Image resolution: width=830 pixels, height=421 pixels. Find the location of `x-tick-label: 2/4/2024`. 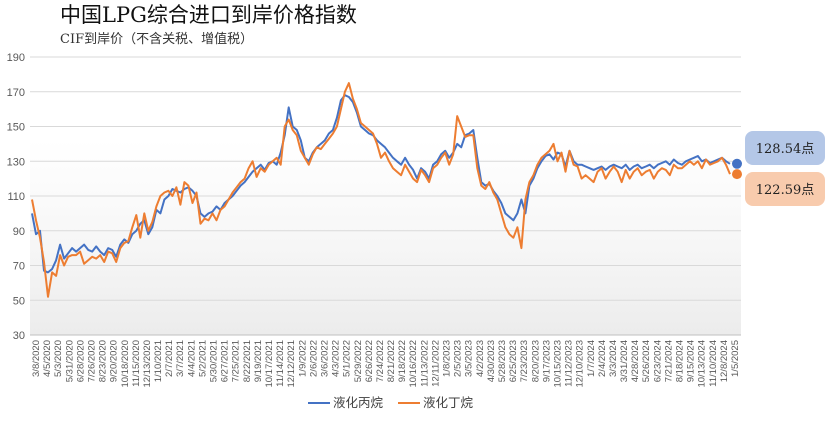

x-tick-label: 2/4/2024 is located at coordinates (602, 358).